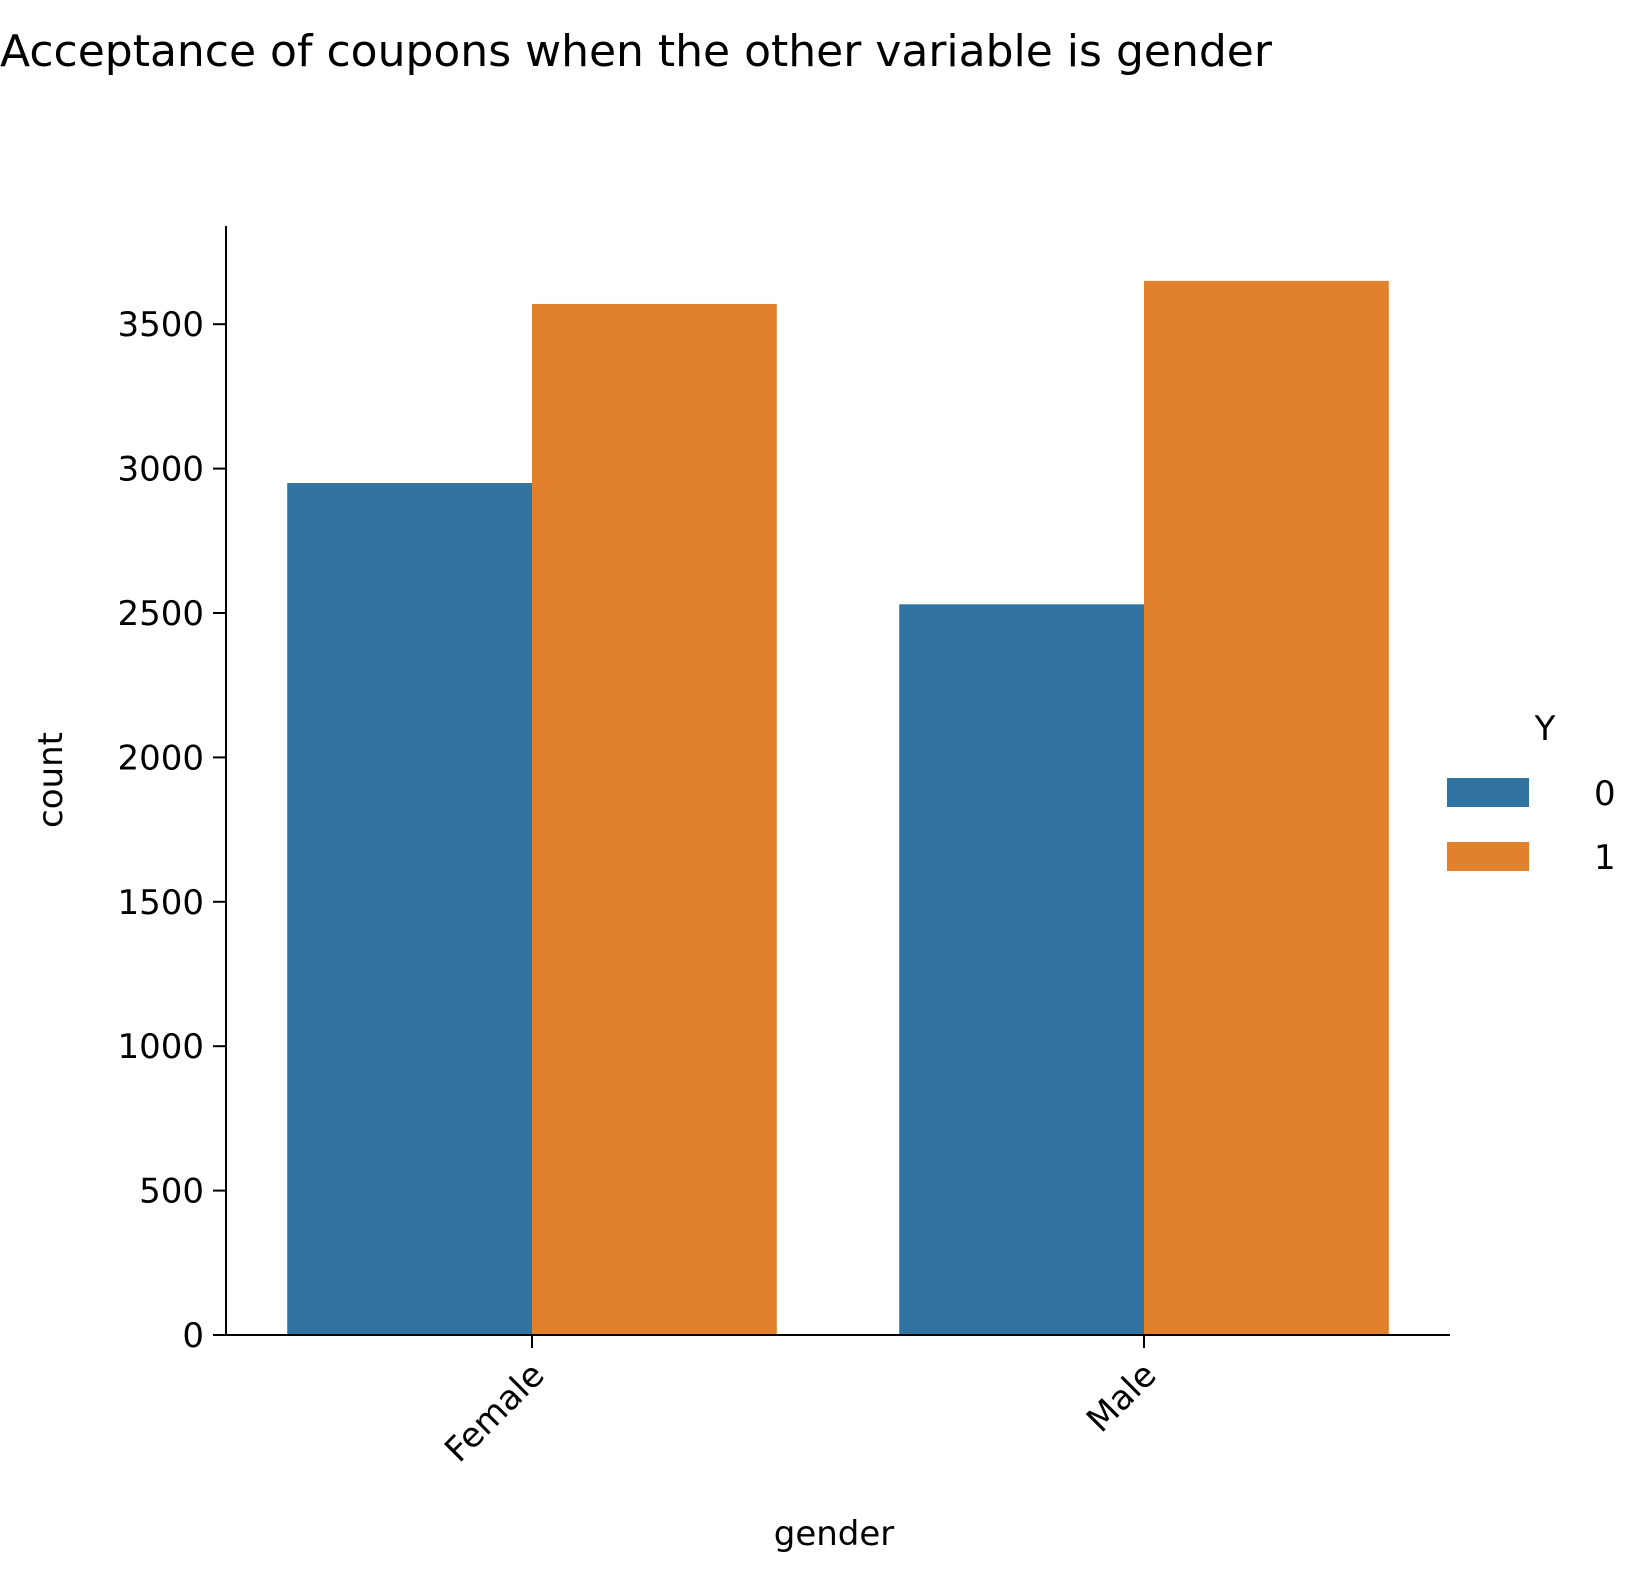  Describe the element at coordinates (409, 909) in the screenshot. I see `bar-female-y0` at that location.